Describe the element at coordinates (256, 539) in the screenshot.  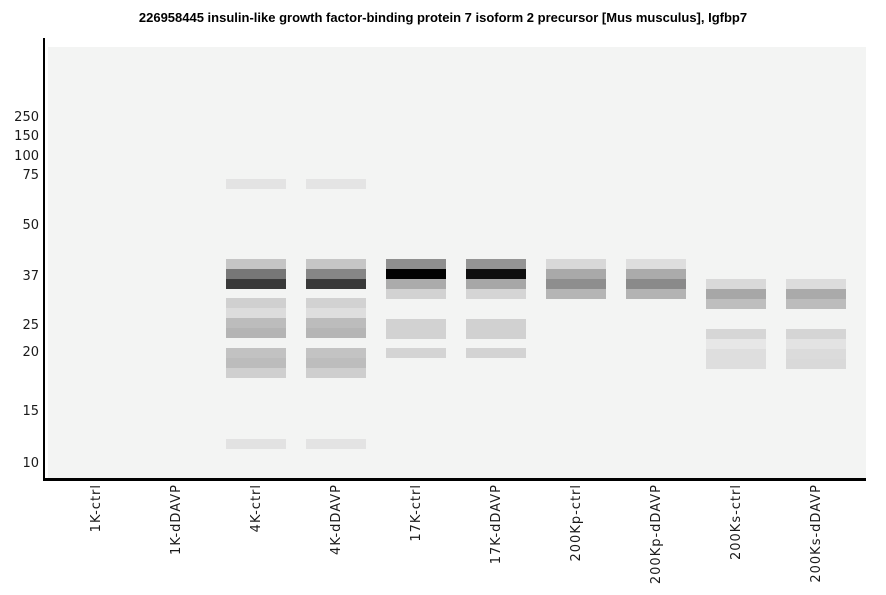
I see `lane-label: 4K-ctrl` at that location.